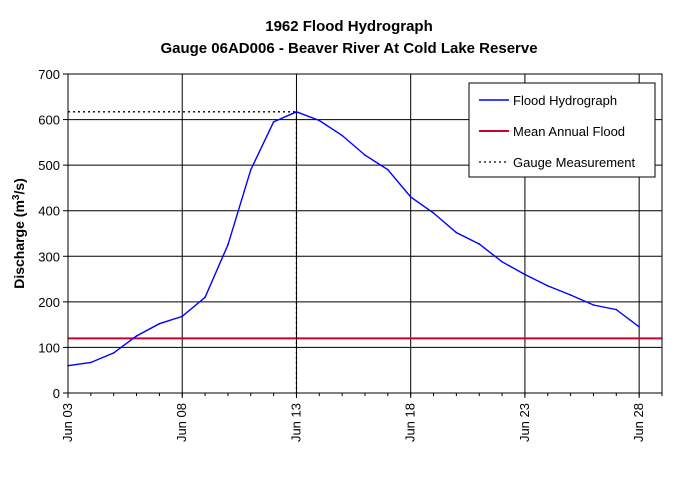 This screenshot has height=479, width=700. Describe the element at coordinates (361, 417) in the screenshot. I see `x-axis-ticks: Jun 03 Jun 08 Jun 13 Jun 18 Jun 23 Jun 28` at that location.